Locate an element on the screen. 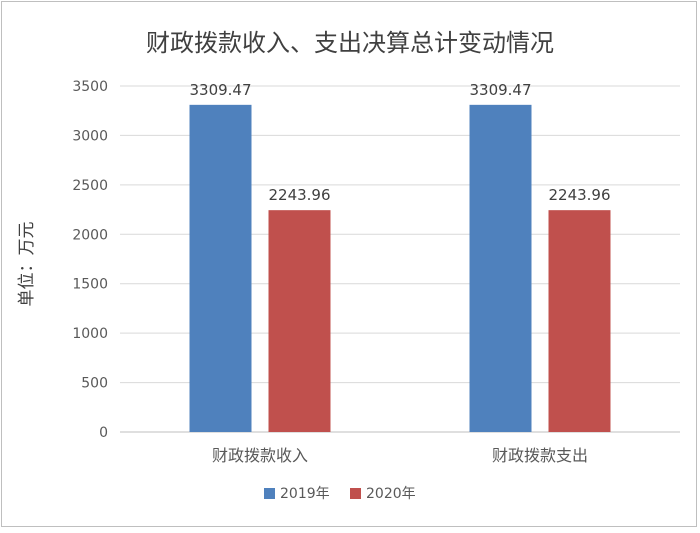 This screenshot has height=533, width=700. y-tick-label: 500 is located at coordinates (94, 384).